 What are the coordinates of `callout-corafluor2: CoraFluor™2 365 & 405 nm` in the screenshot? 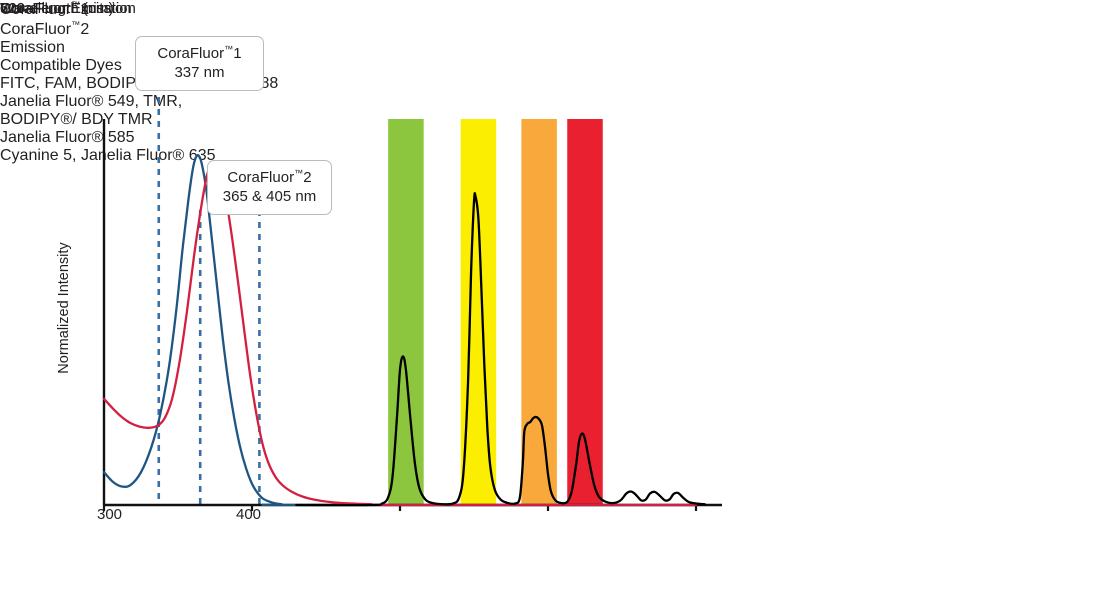 It's located at (269, 188).